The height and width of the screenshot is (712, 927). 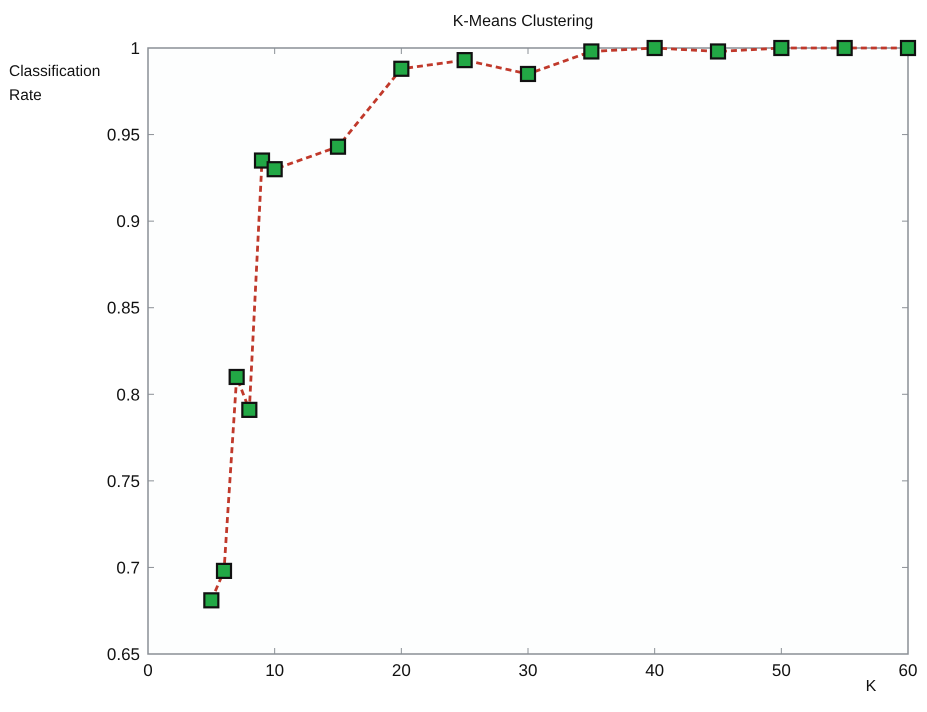 I want to click on x-tick-label: 30, so click(x=528, y=670).